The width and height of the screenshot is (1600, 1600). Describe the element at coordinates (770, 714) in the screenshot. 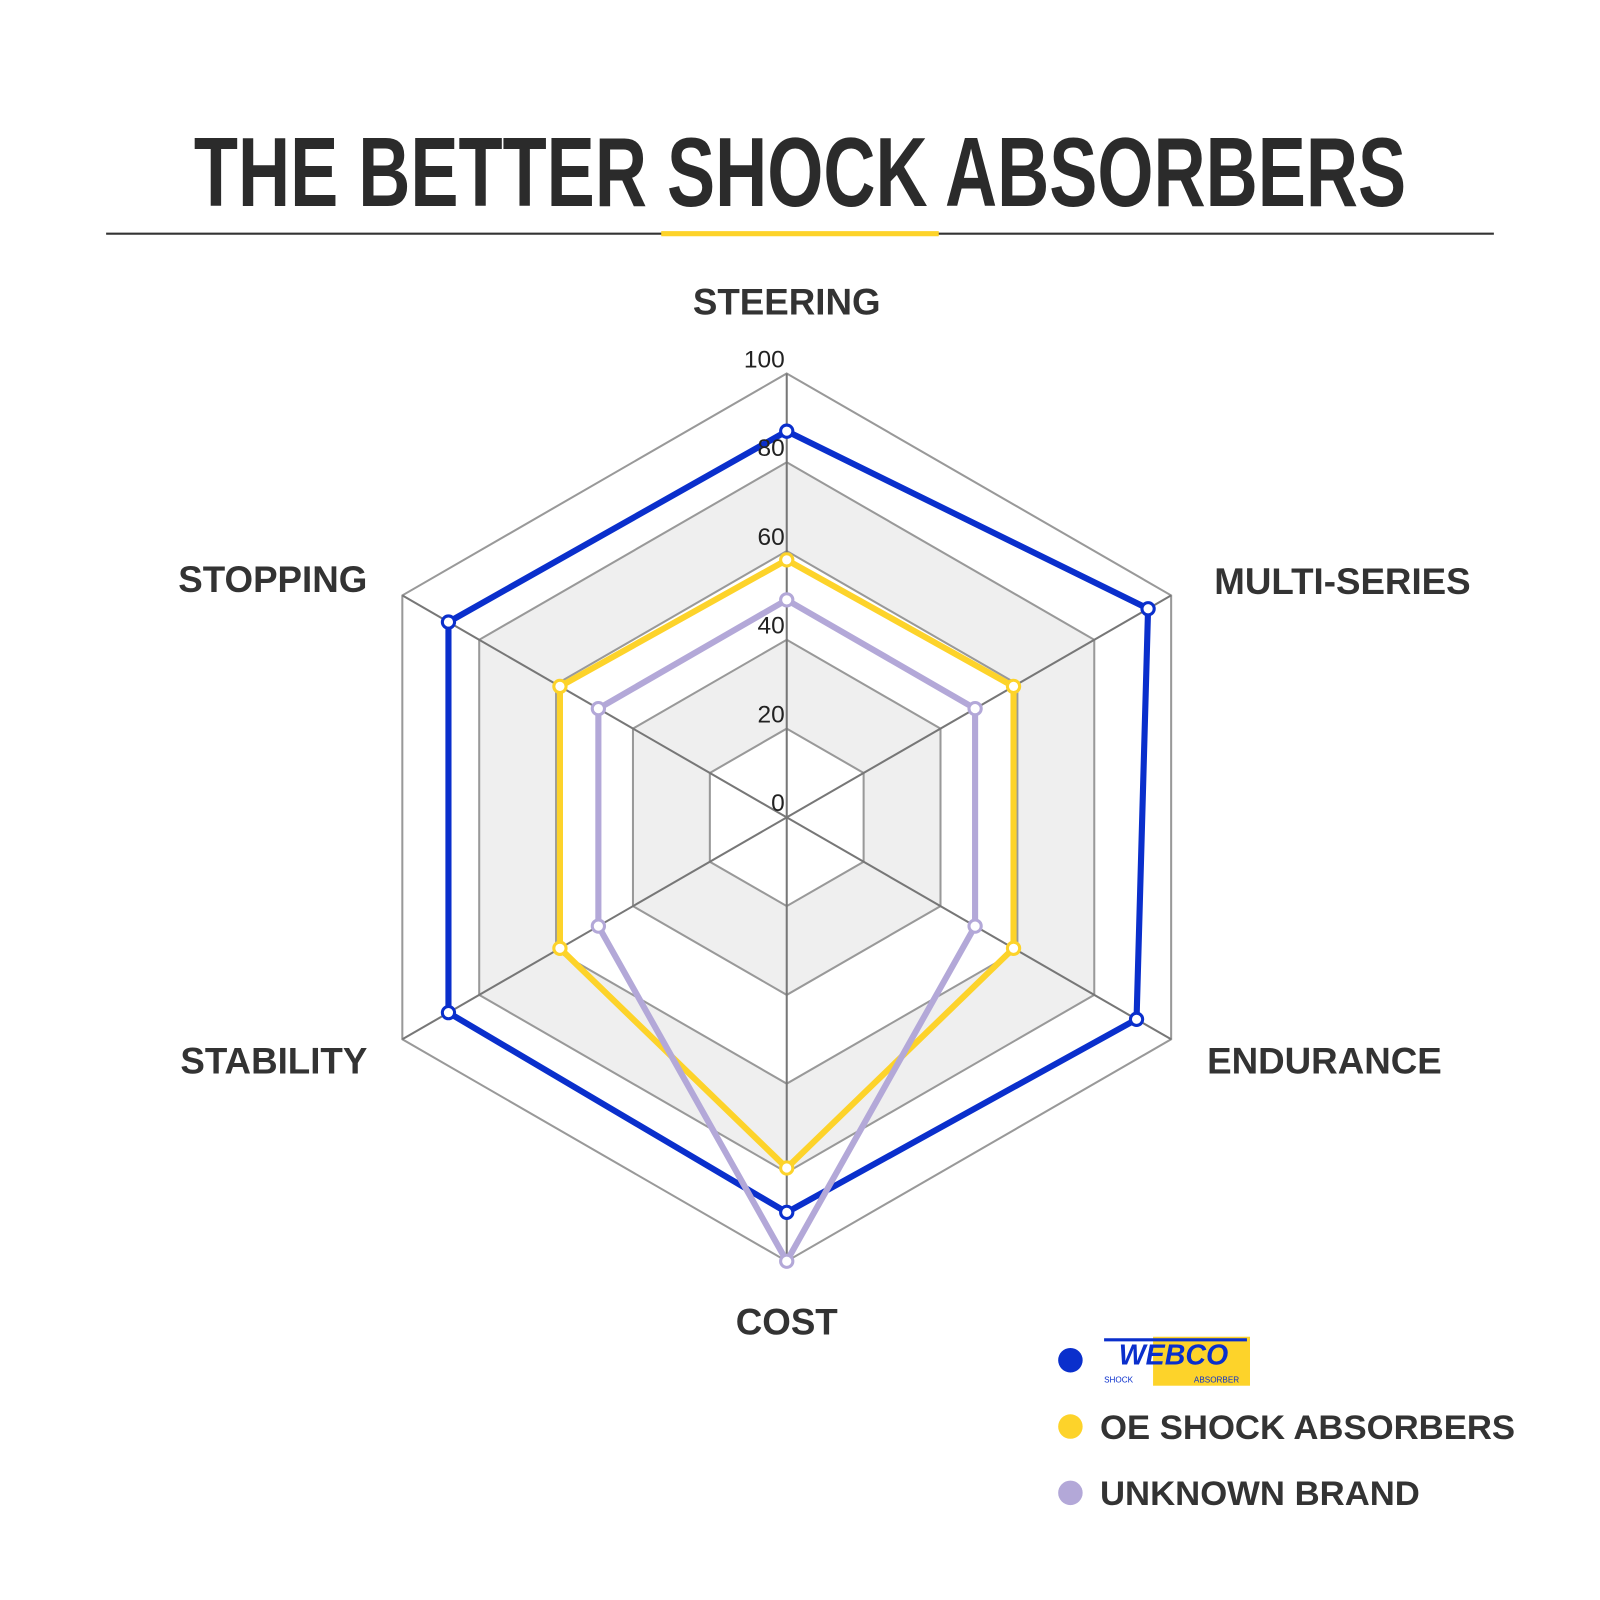

I see `tick-label: 20` at that location.